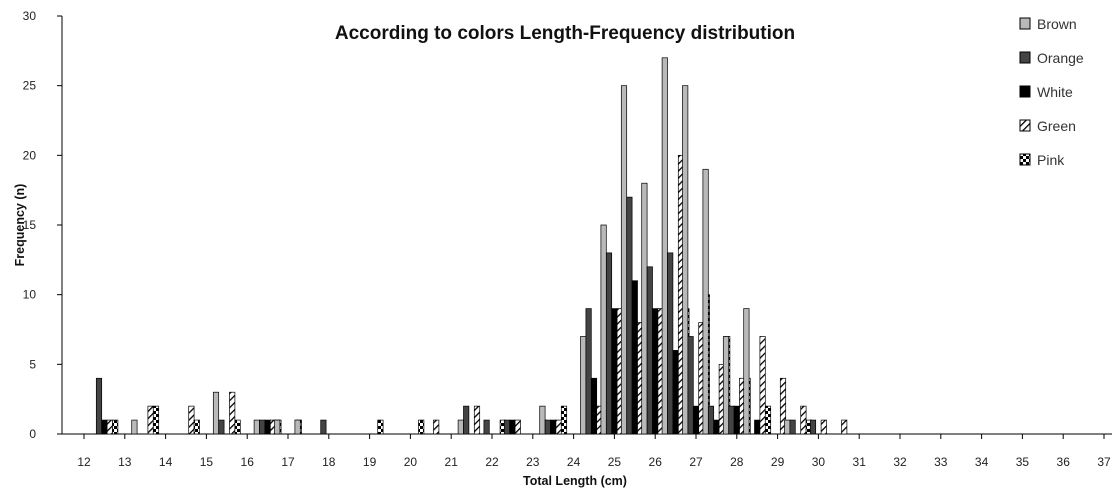  Describe the element at coordinates (32, 434) in the screenshot. I see `y-tick-label: 0` at that location.